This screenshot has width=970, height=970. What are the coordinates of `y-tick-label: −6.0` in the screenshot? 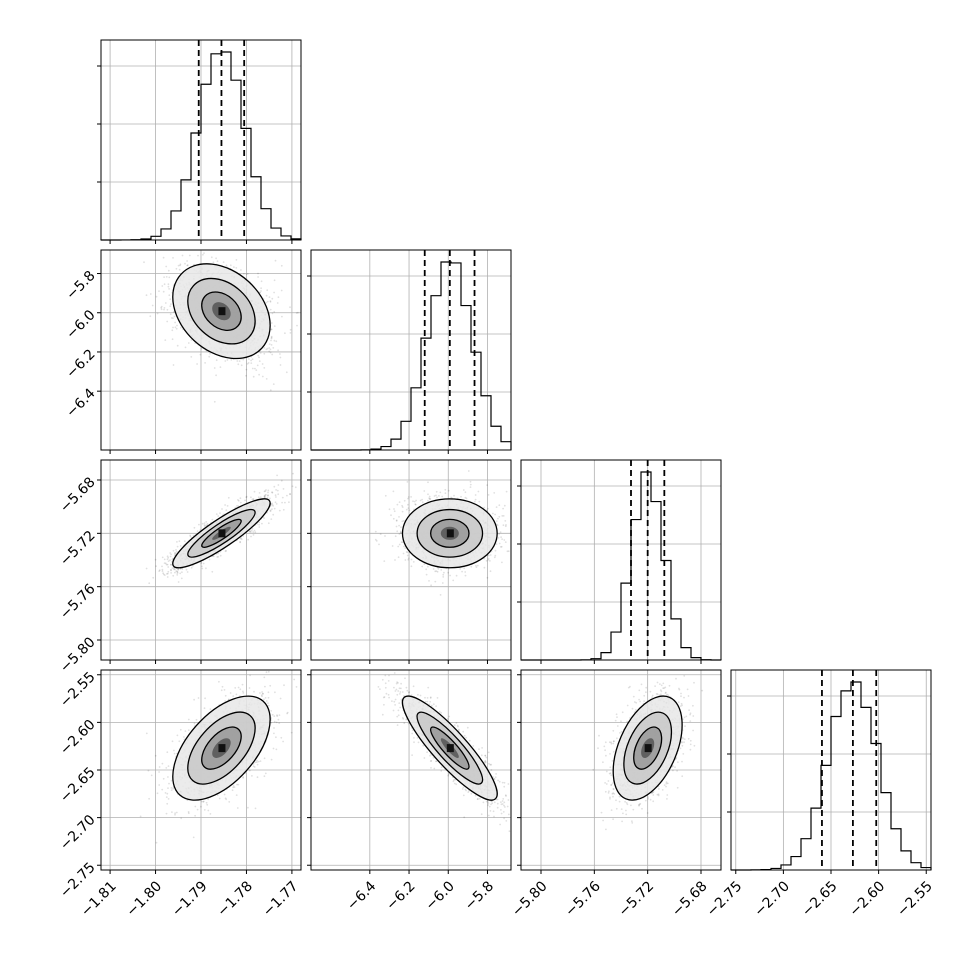 It's located at (80, 324).